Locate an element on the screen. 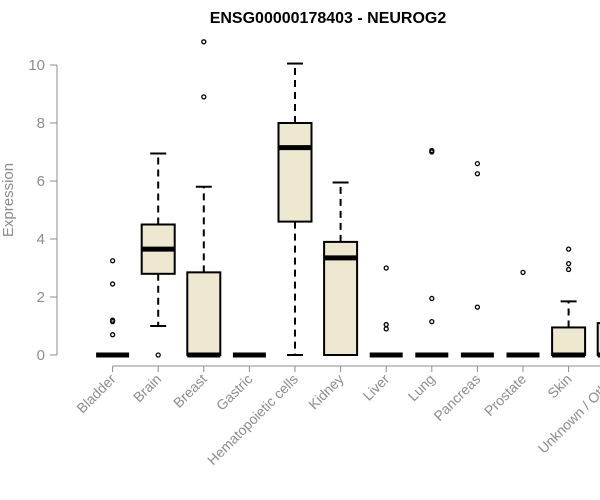 The width and height of the screenshot is (600, 500). y-tick-label: 8 is located at coordinates (41, 123).